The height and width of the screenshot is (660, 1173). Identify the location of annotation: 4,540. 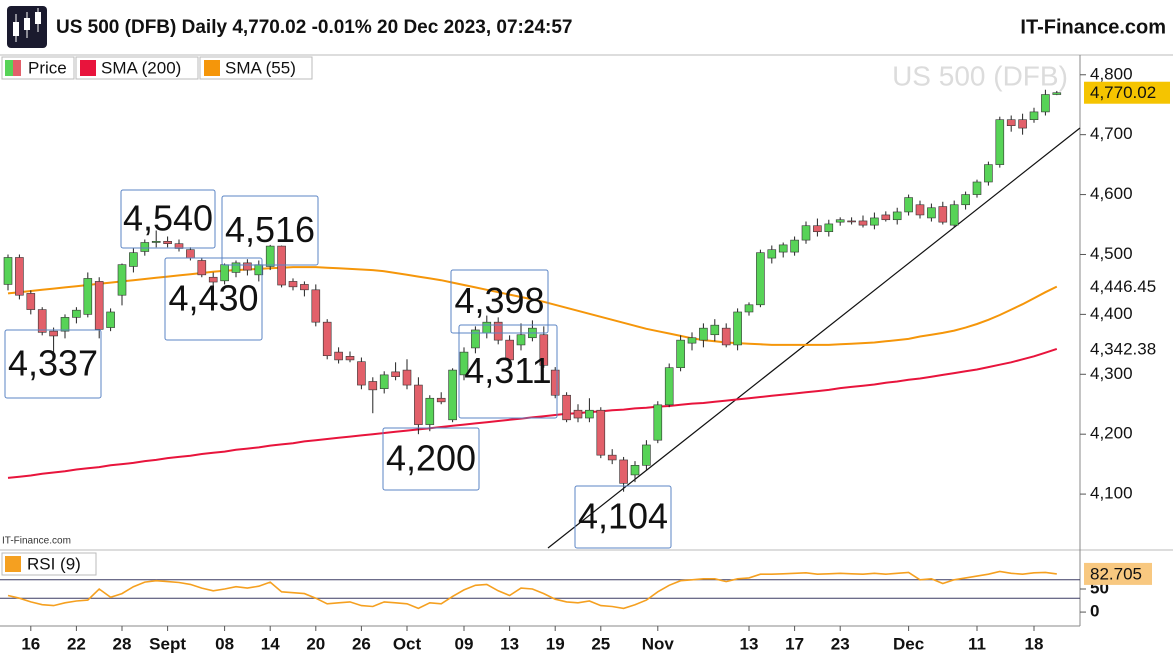
(168, 218).